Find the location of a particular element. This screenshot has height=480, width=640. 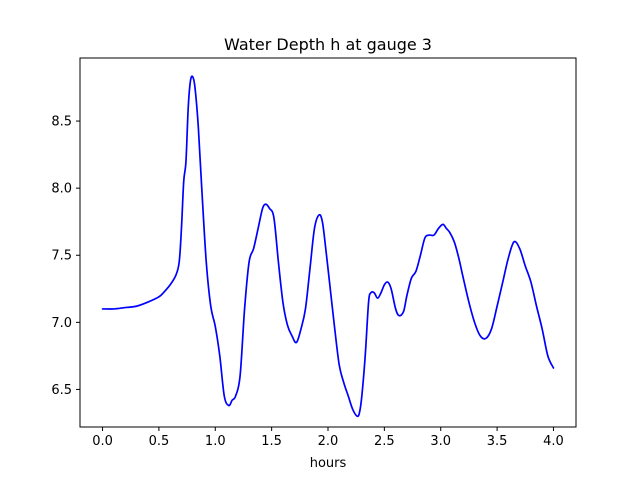

x-tick-label: 2.0 is located at coordinates (328, 441).